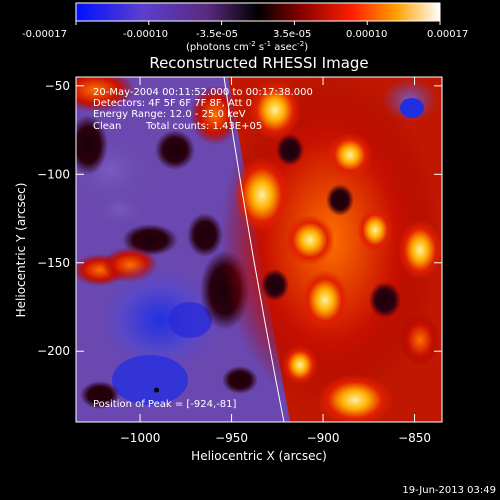  I want to click on peak-position: Position of Peak = [-924,-81], so click(165, 404).